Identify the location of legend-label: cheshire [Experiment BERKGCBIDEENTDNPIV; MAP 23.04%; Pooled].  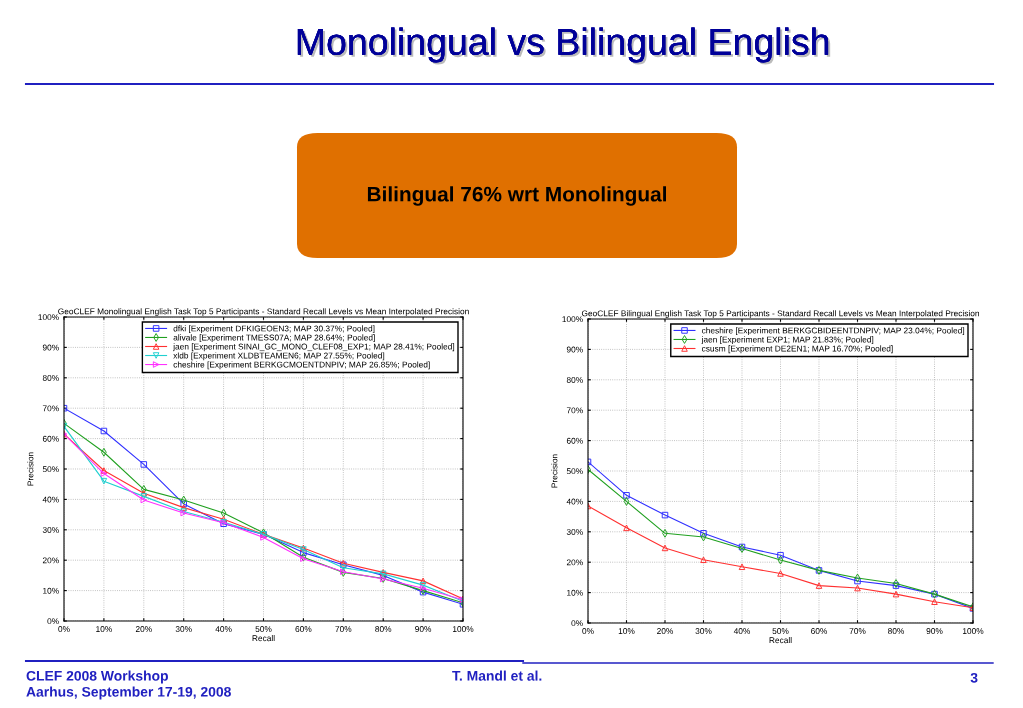
(833, 331).